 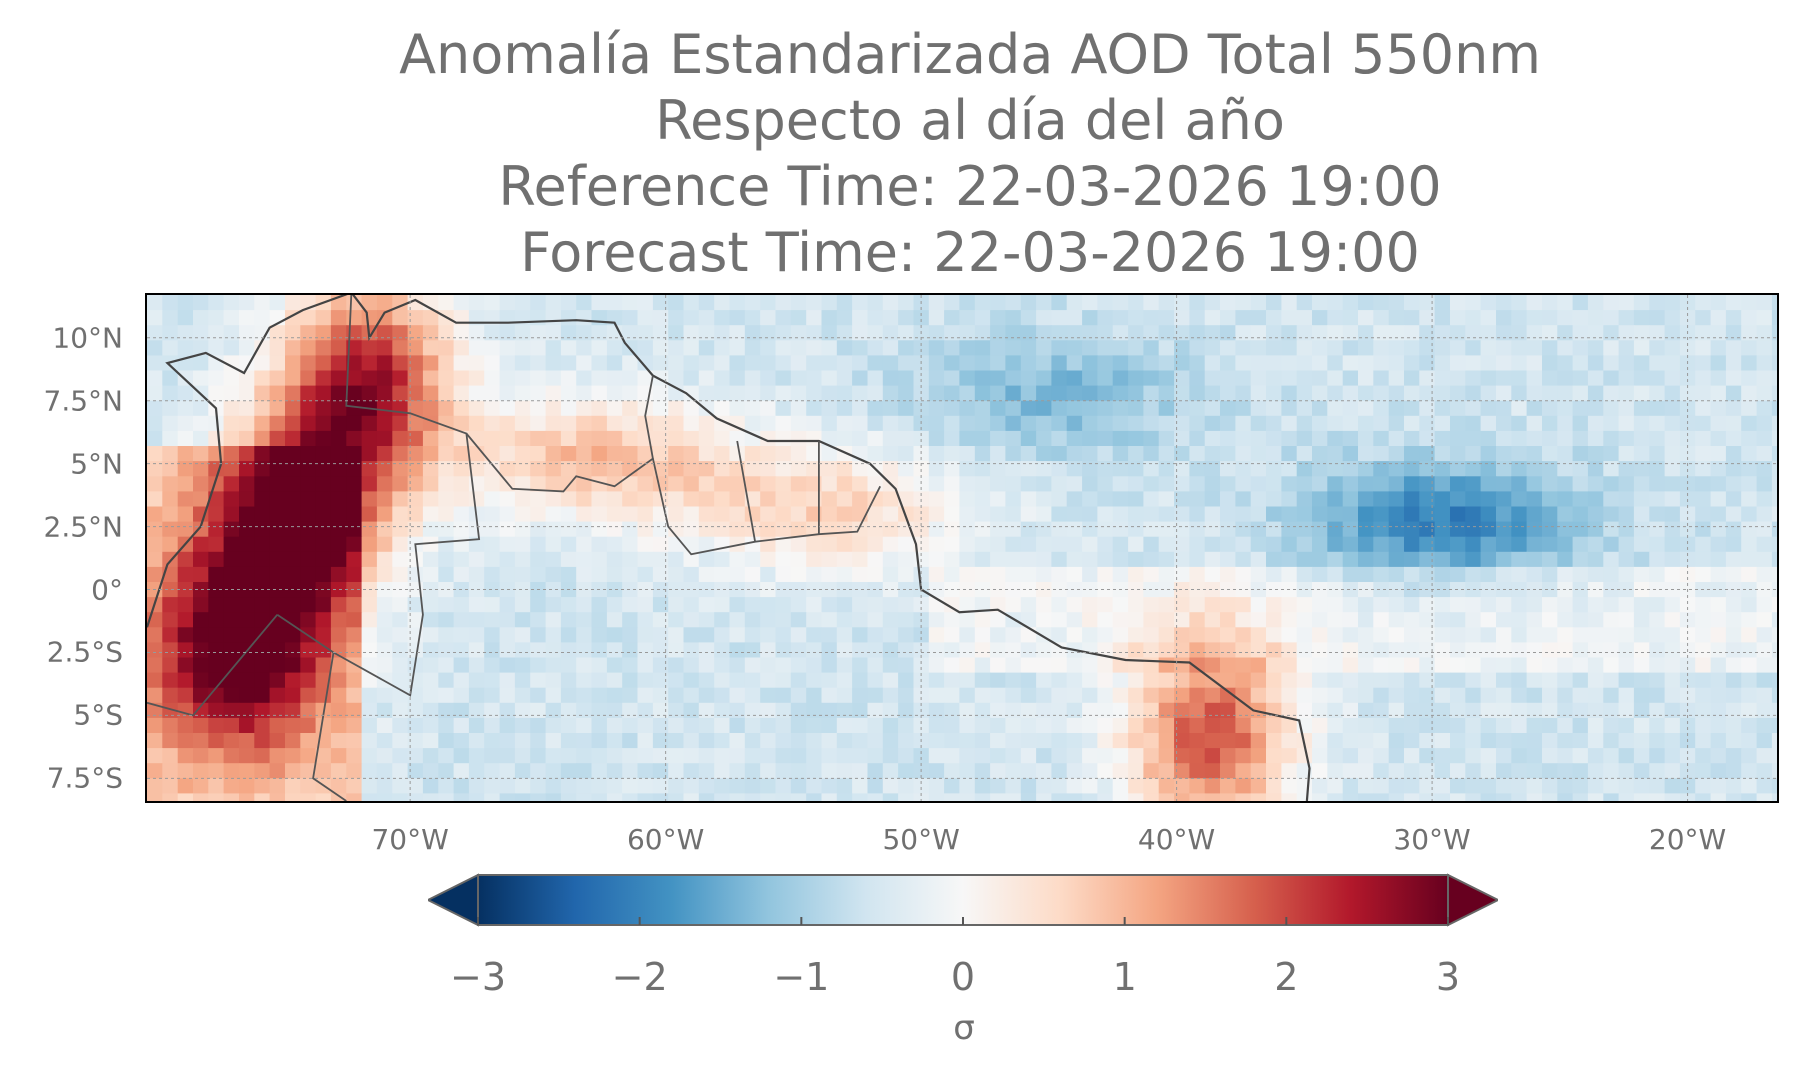 What do you see at coordinates (970, 252) in the screenshot?
I see `title-line-4: Forecast Time: 22-03-2026 19:00` at bounding box center [970, 252].